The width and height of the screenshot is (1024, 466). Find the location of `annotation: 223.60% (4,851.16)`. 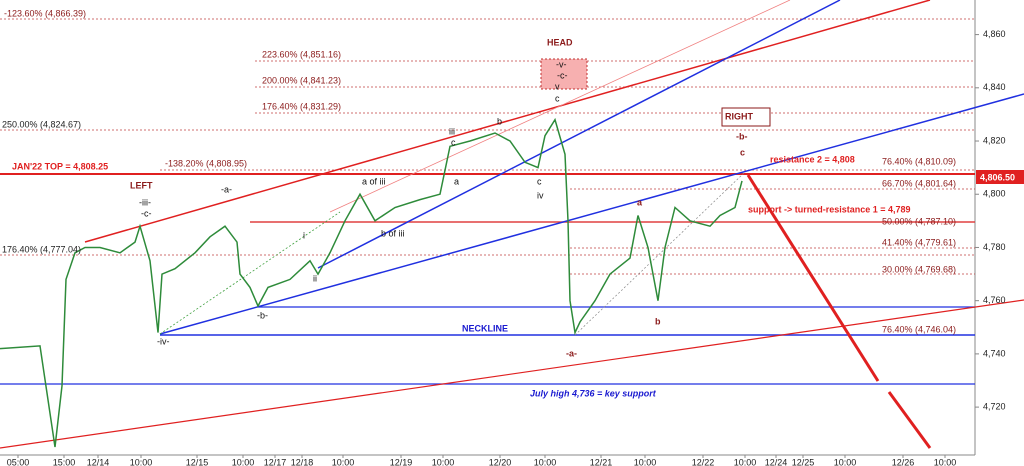

annotation: 223.60% (4,851.16) is located at coordinates (301, 54).